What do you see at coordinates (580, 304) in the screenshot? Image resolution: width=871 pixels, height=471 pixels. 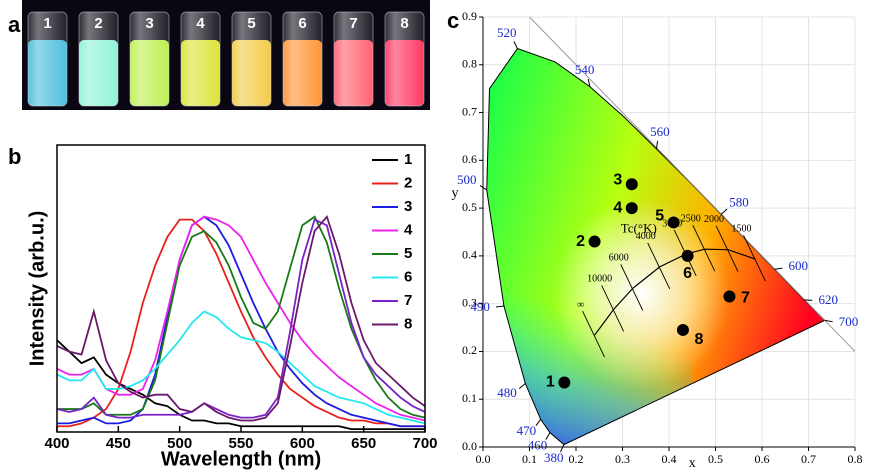 I see `planck-label: ∞` at bounding box center [580, 304].